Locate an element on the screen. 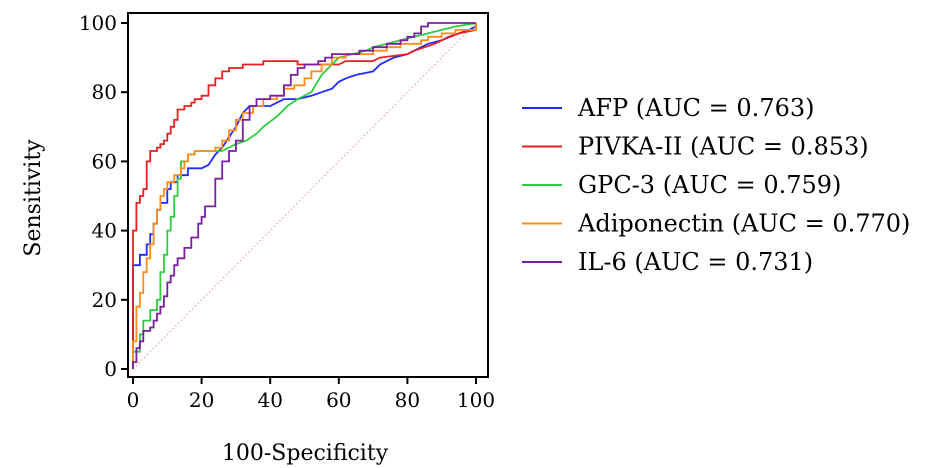  y-tick-label: 0 is located at coordinates (110, 369).